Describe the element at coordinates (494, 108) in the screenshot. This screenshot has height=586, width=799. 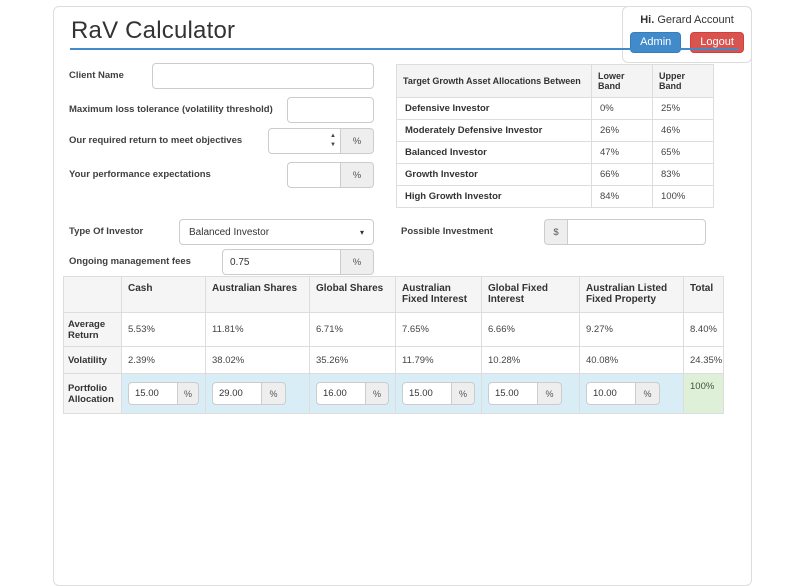
I see `investor-label: Defensive Investor` at that location.